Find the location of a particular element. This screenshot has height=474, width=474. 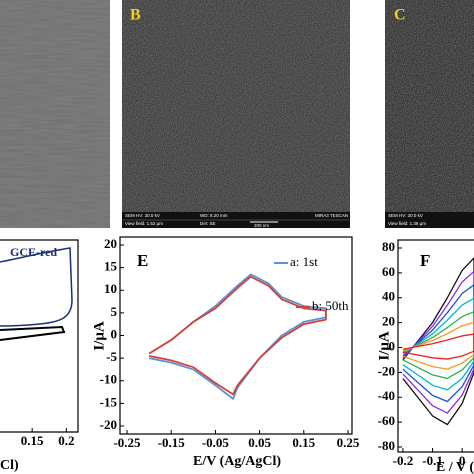

x-tick-label: 0.05 is located at coordinates (259, 442).